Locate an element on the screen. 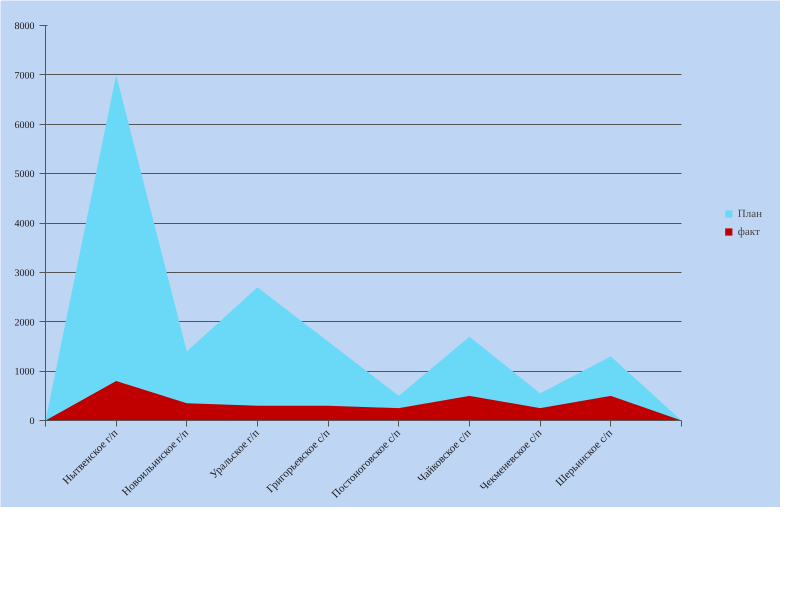 The image size is (800, 600). y-tick-label: 4000 is located at coordinates (24, 224).